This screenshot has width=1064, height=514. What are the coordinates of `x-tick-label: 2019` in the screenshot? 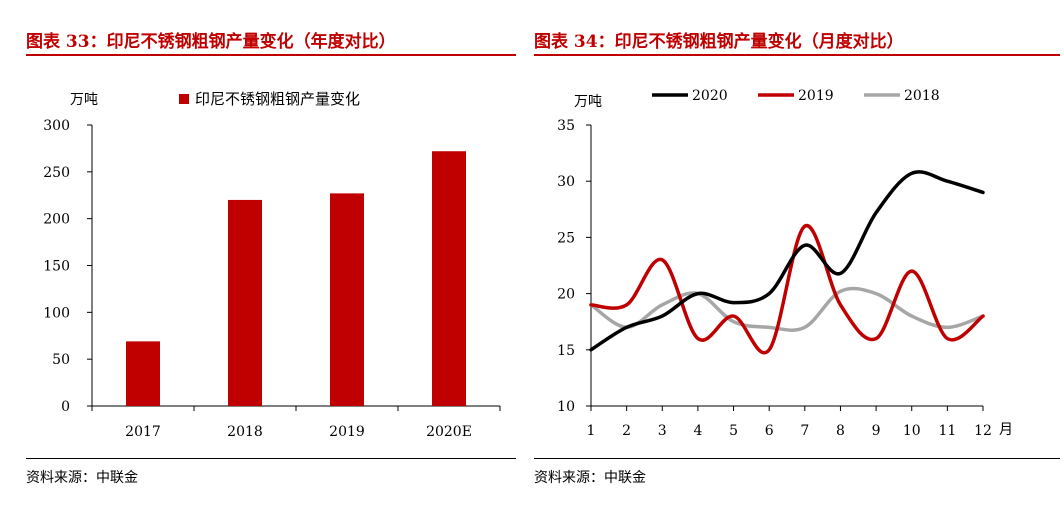 It's located at (347, 432).